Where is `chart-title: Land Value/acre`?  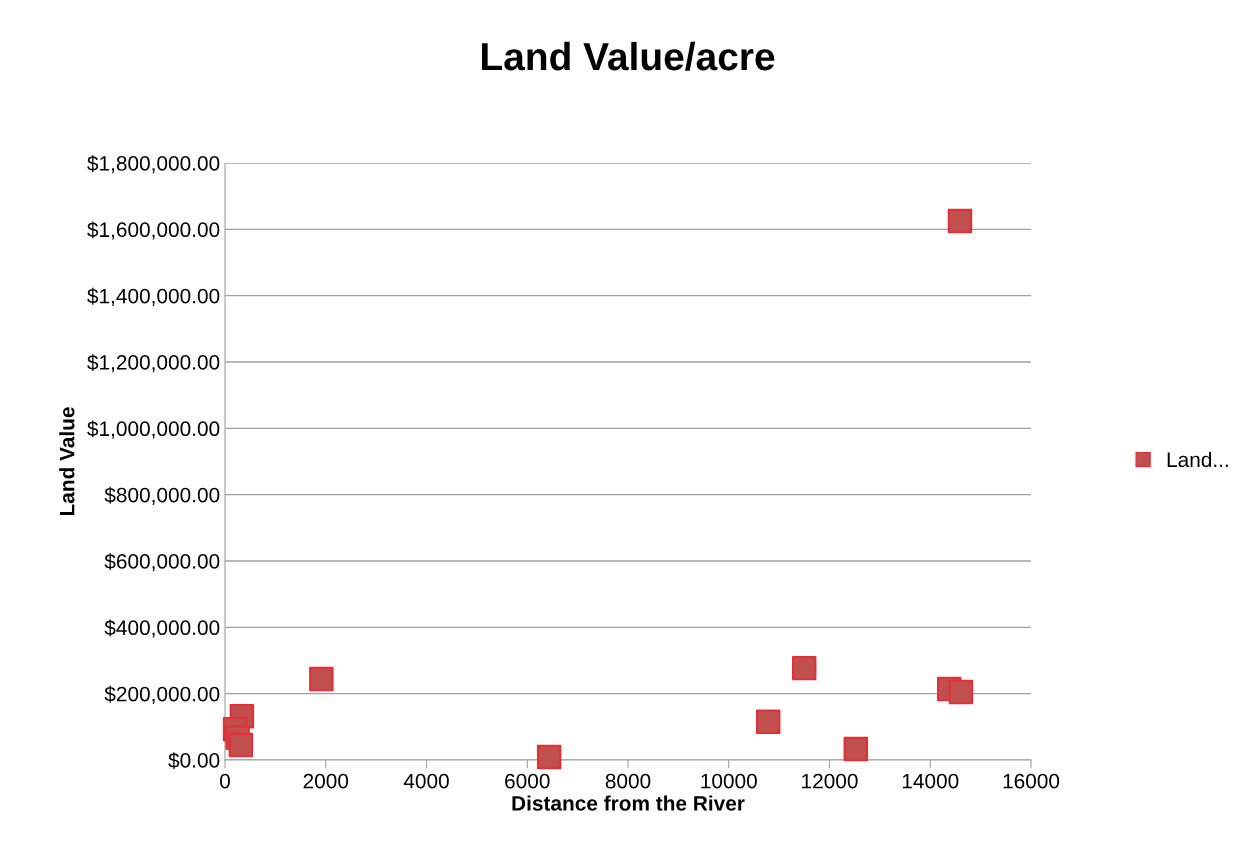 chart-title: Land Value/acre is located at coordinates (628, 56).